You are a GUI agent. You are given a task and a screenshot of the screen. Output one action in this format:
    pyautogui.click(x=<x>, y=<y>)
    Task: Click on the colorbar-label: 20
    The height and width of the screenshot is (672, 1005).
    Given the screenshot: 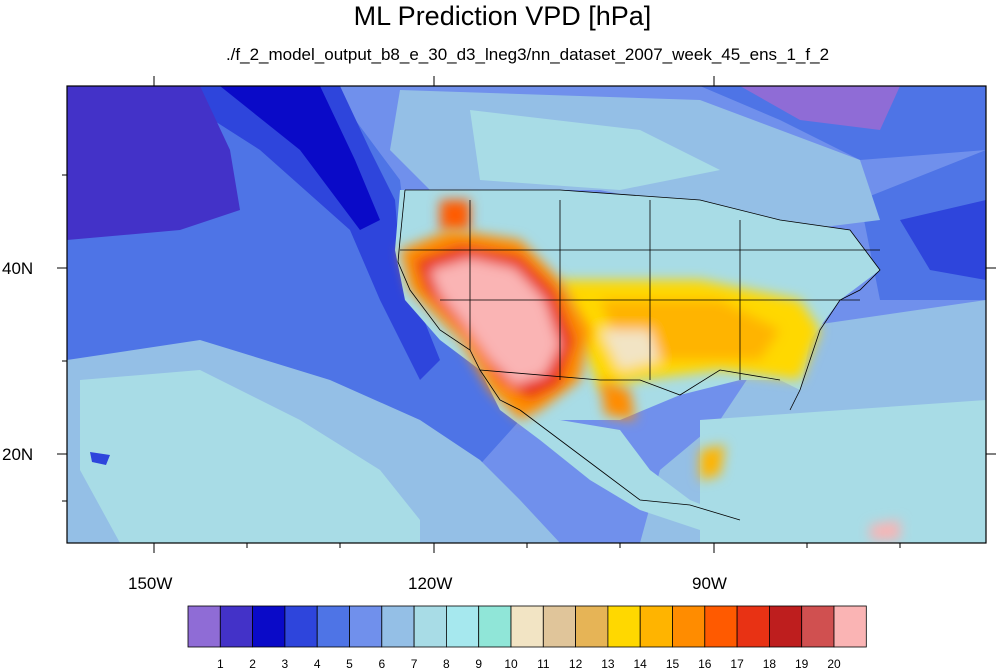 What is the action you would take?
    pyautogui.click(x=834, y=664)
    